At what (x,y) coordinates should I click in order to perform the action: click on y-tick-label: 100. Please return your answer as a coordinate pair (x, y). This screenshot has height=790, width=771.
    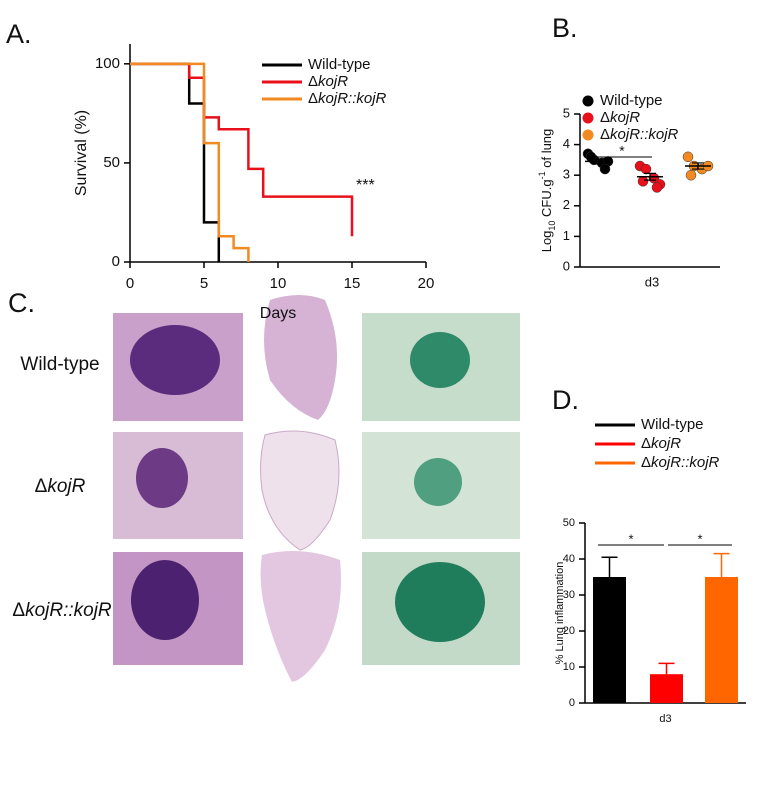
    Looking at the image, I should click on (107, 63).